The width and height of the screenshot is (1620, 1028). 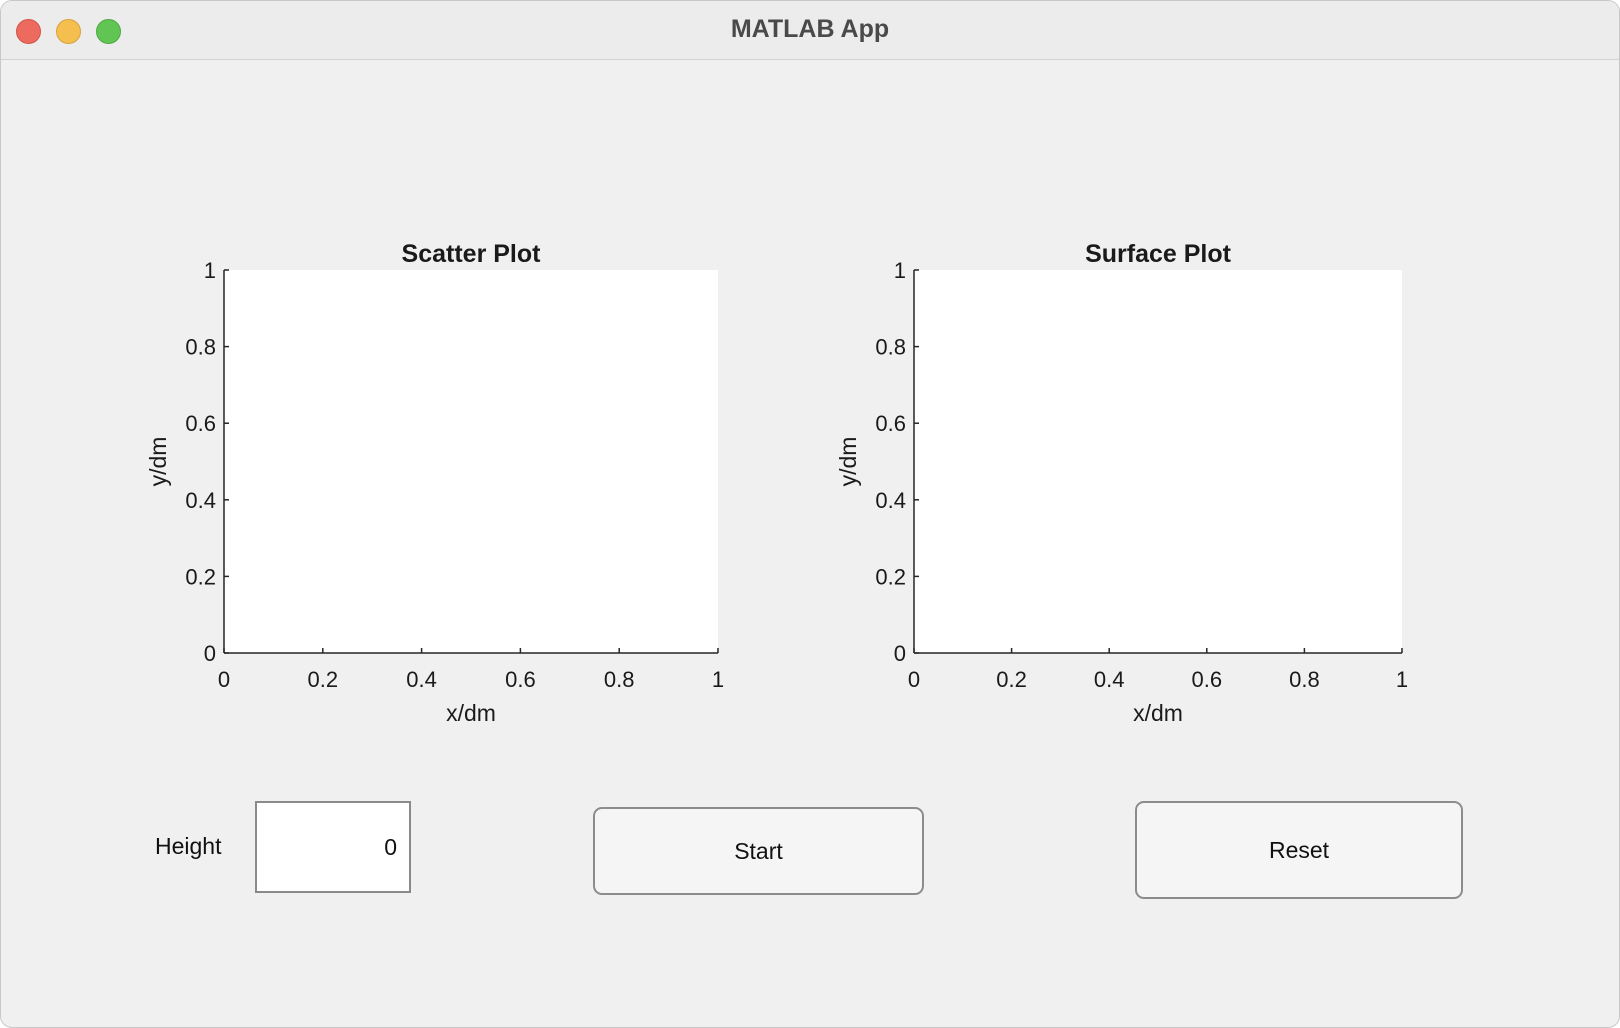 What do you see at coordinates (333, 847) in the screenshot?
I see `height-input` at bounding box center [333, 847].